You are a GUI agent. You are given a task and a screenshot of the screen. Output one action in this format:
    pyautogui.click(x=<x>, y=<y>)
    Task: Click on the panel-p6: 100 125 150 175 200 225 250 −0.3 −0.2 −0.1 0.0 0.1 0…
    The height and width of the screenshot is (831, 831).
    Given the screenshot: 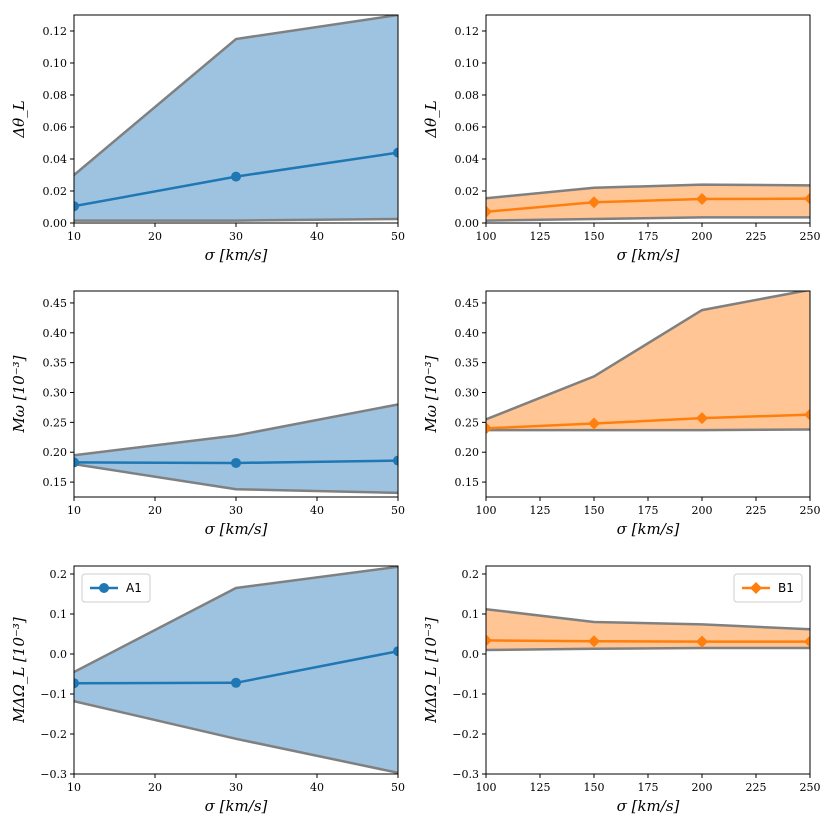 What is the action you would take?
    pyautogui.click(x=621, y=690)
    